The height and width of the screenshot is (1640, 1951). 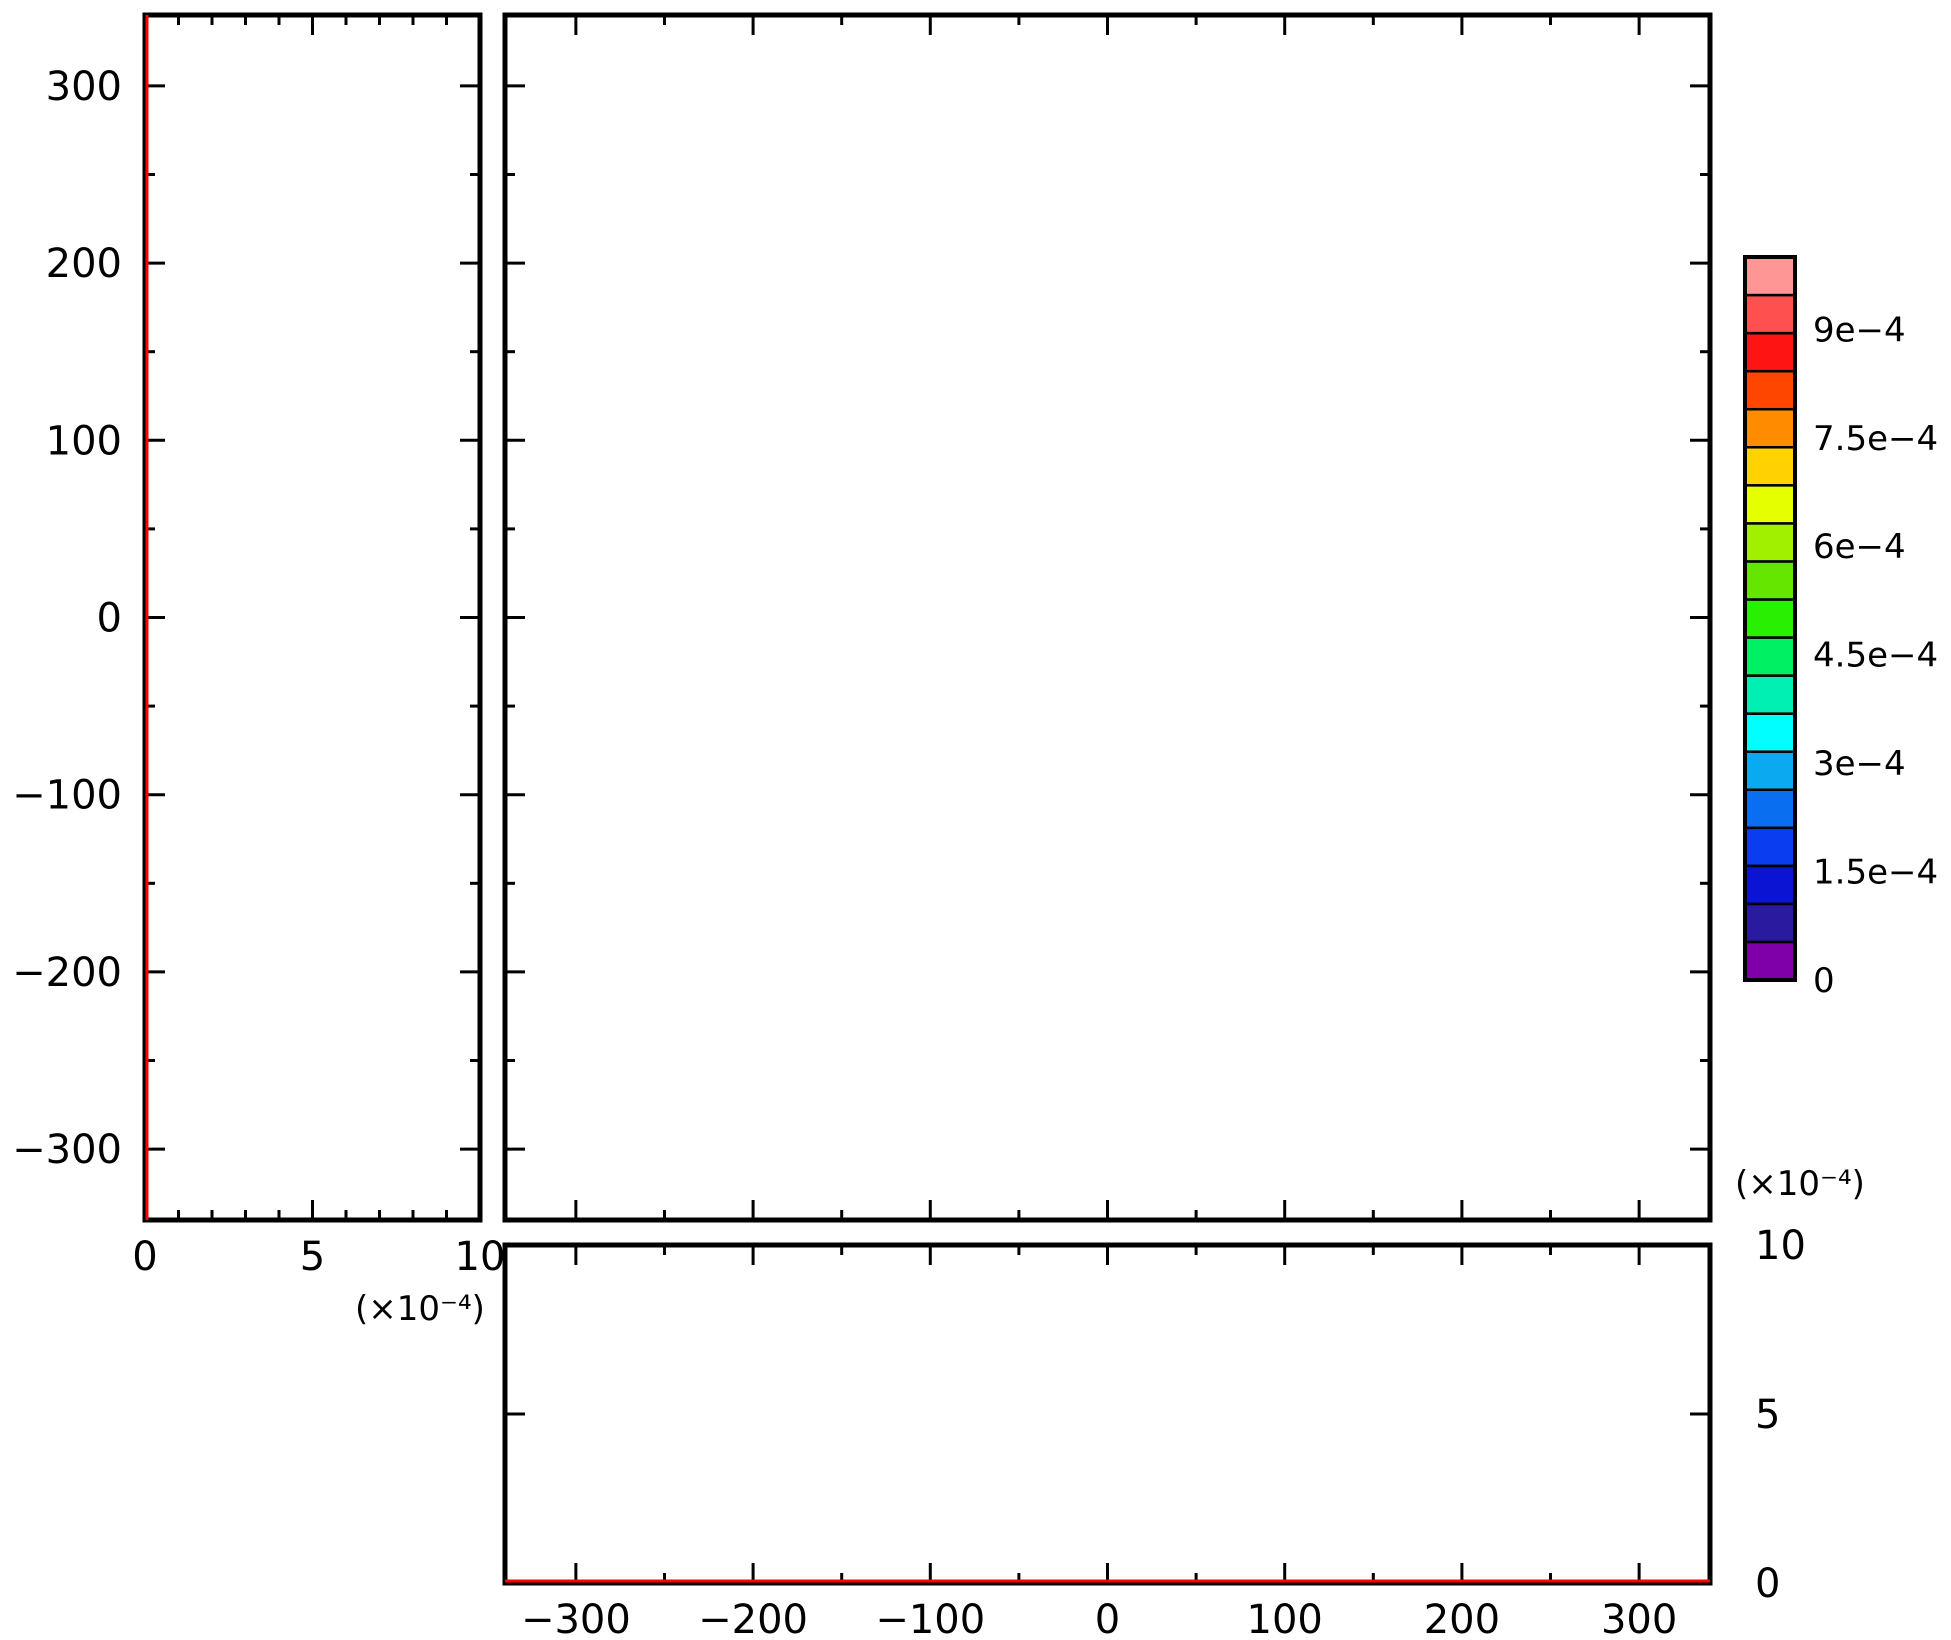 I want to click on bottom-profile-ticks, so click(x=1107, y=1414).